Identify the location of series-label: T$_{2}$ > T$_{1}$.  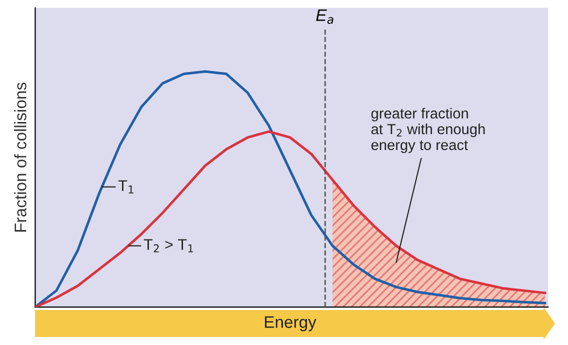
(168, 245).